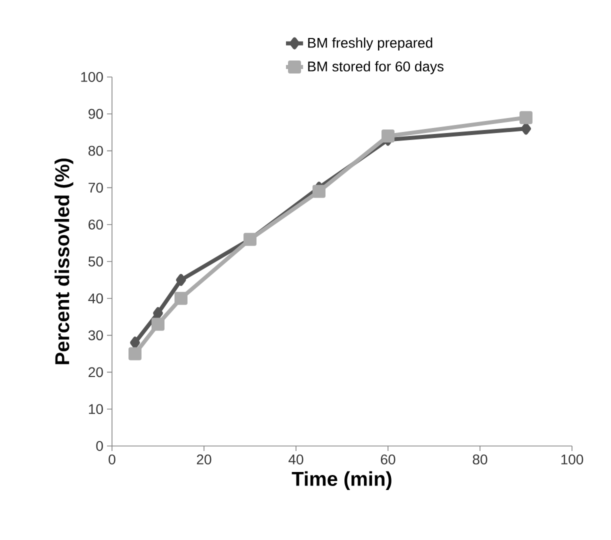 This screenshot has height=540, width=611. What do you see at coordinates (95, 298) in the screenshot?
I see `y-tick-label: 40` at bounding box center [95, 298].